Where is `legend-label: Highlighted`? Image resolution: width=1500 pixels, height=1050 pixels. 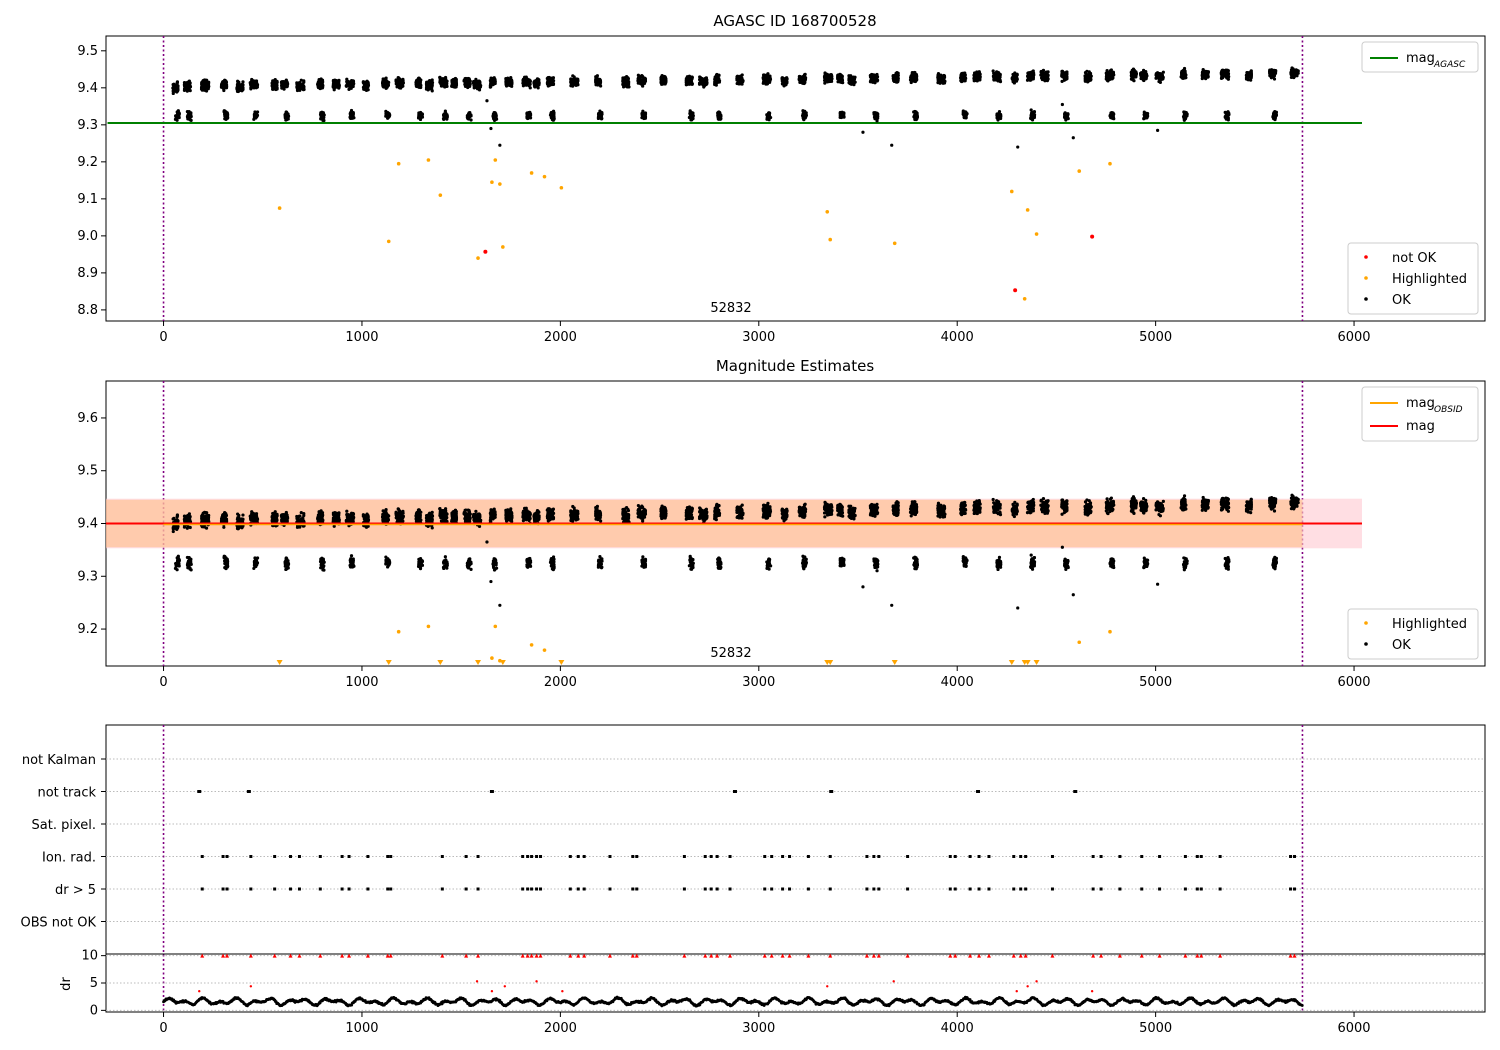 legend-label: Highlighted is located at coordinates (1429, 279).